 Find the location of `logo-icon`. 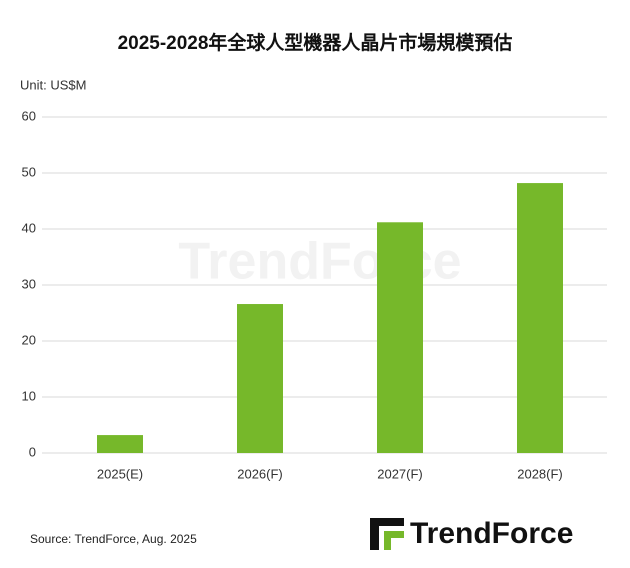

logo-icon is located at coordinates (387, 534).